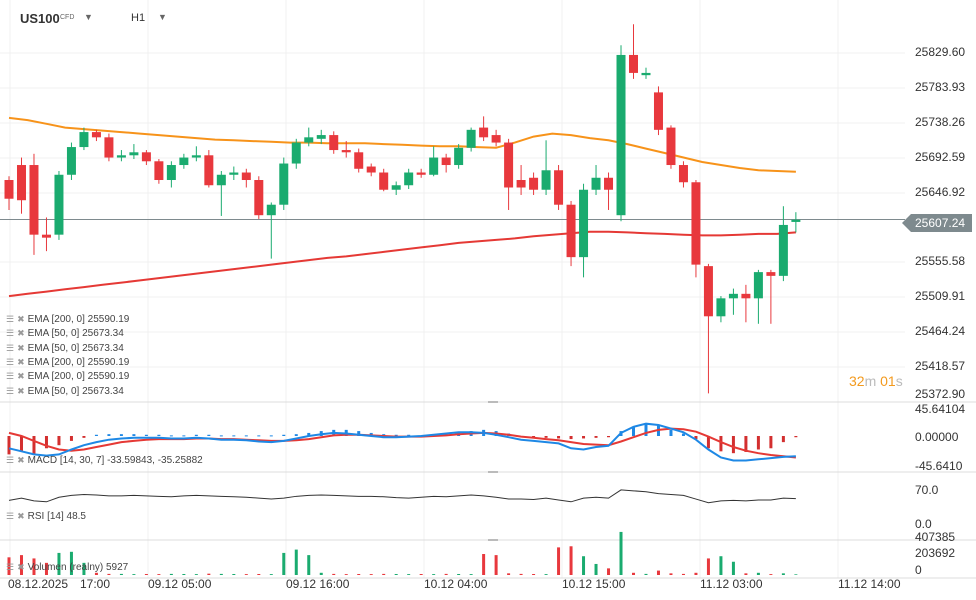  I want to click on price-axis-label: 25646.92, so click(940, 192).